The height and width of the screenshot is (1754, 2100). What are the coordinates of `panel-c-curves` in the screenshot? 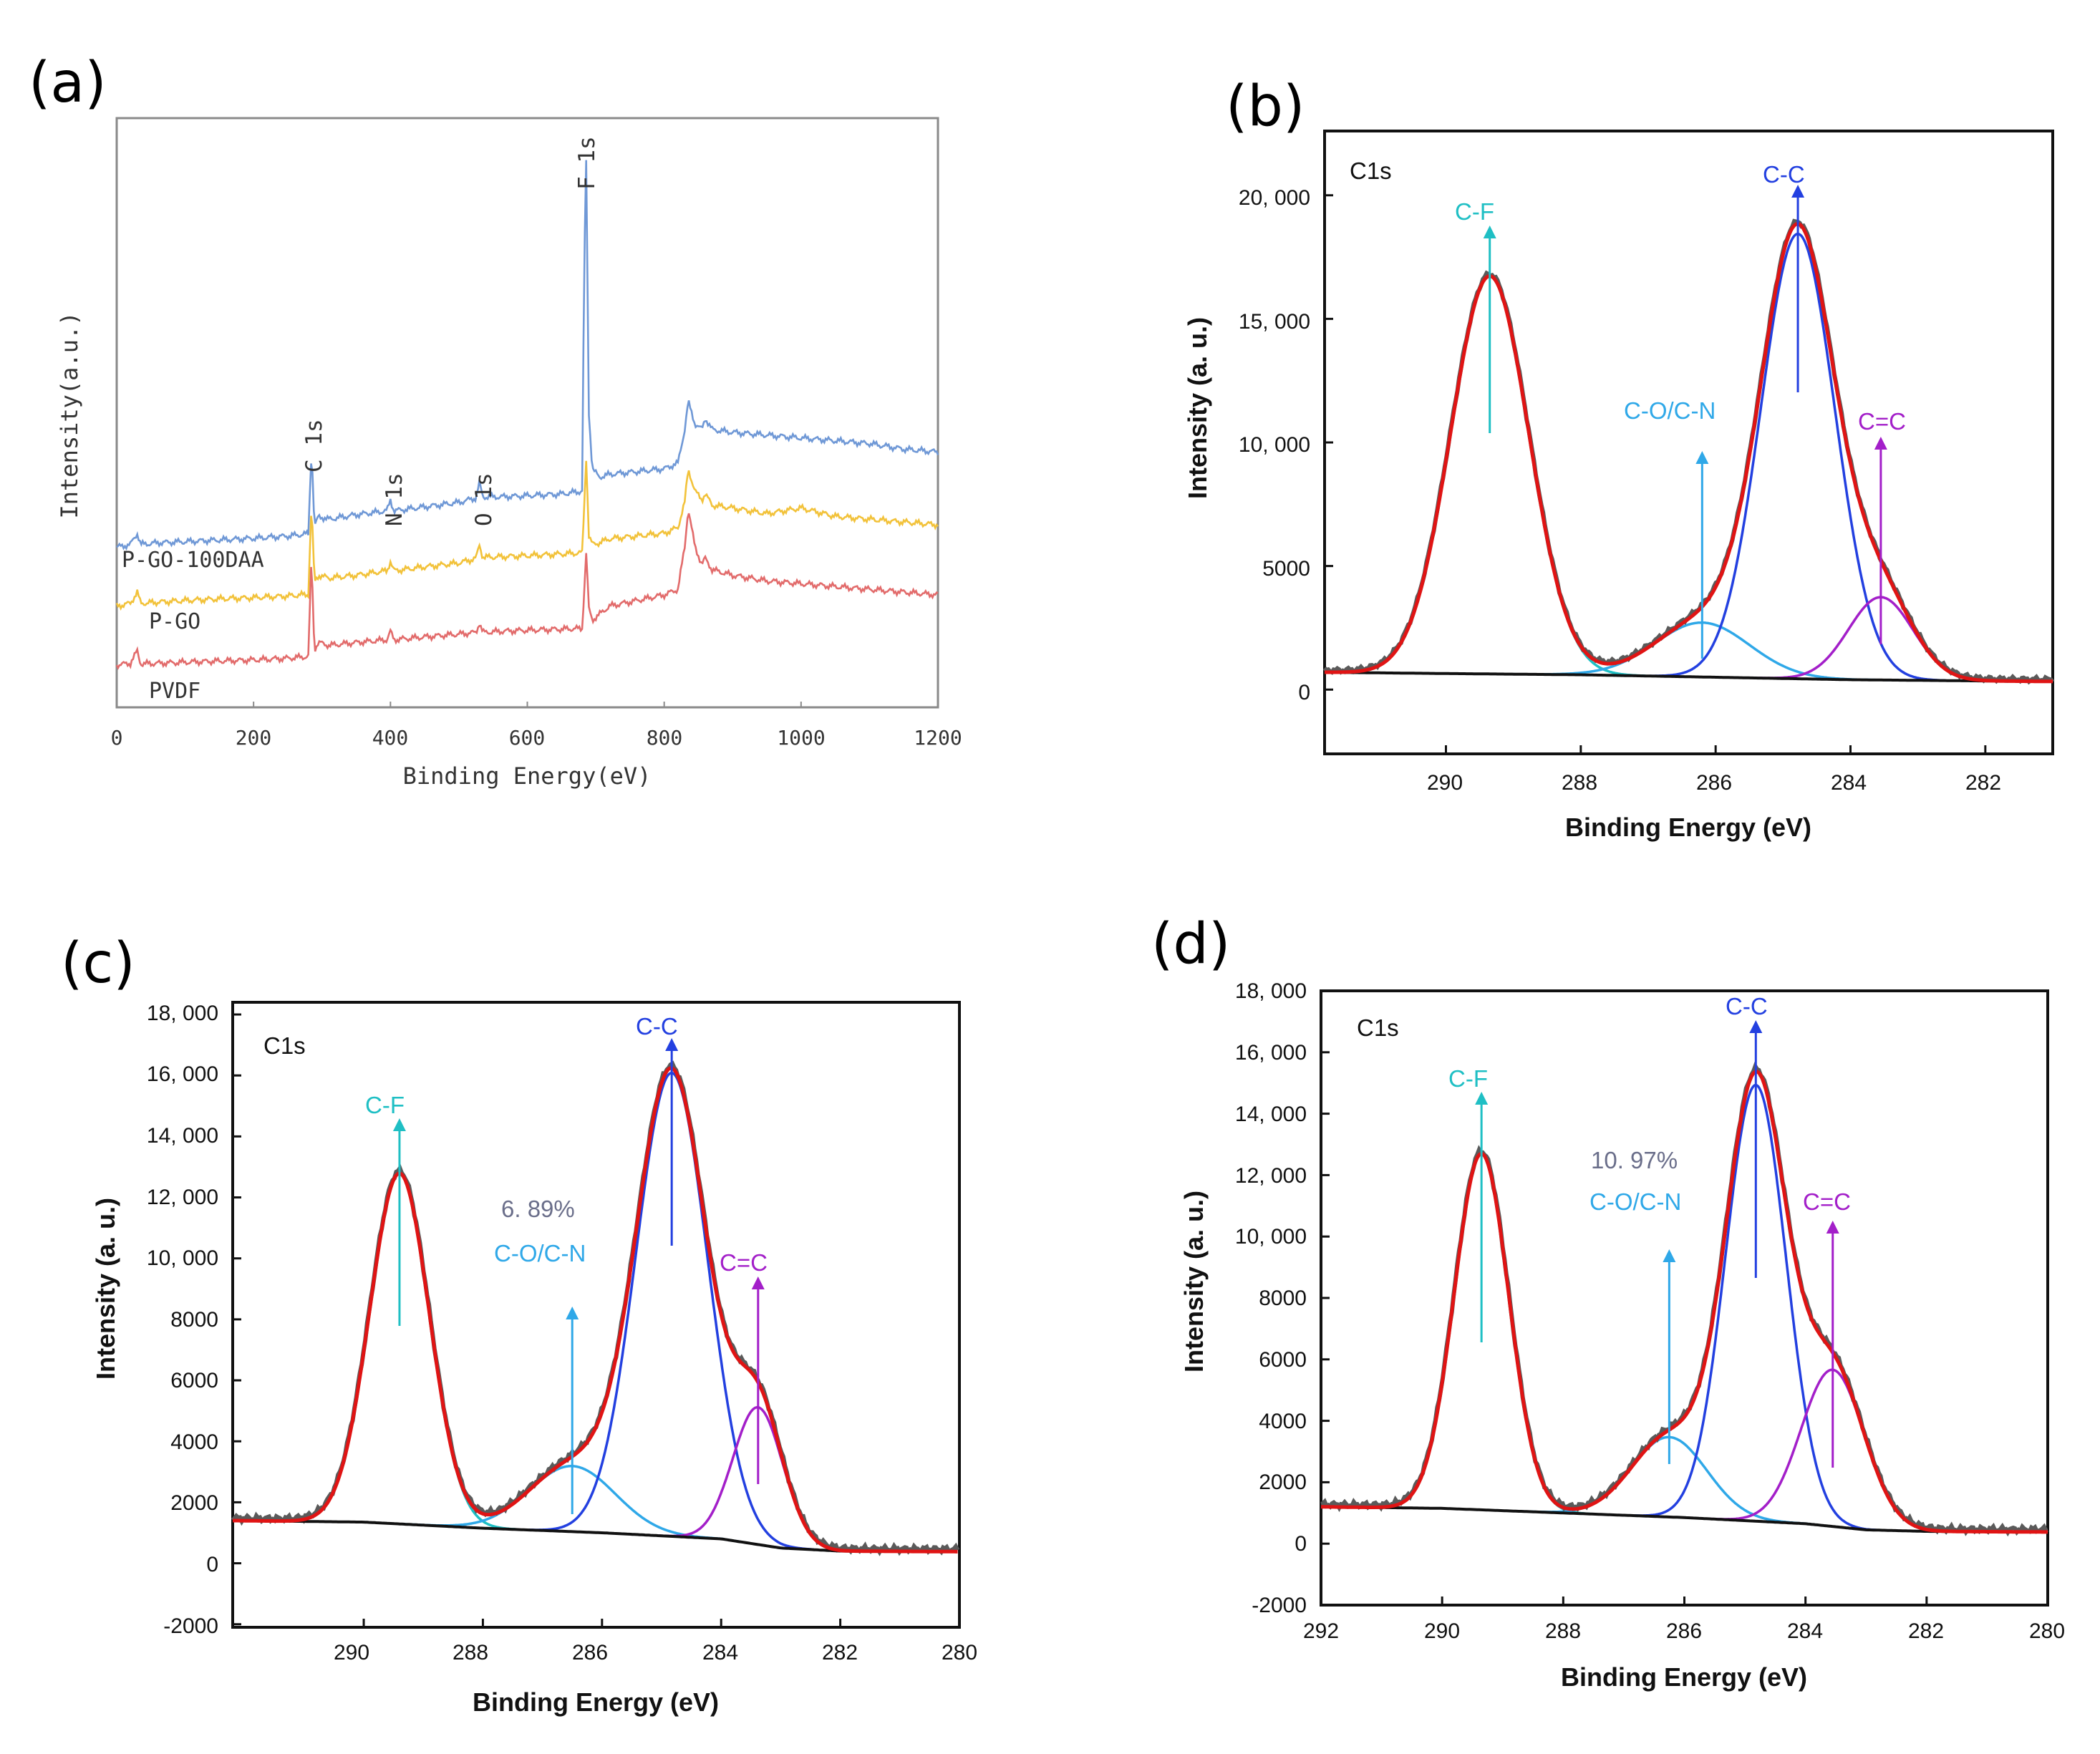 It's located at (596, 1320).